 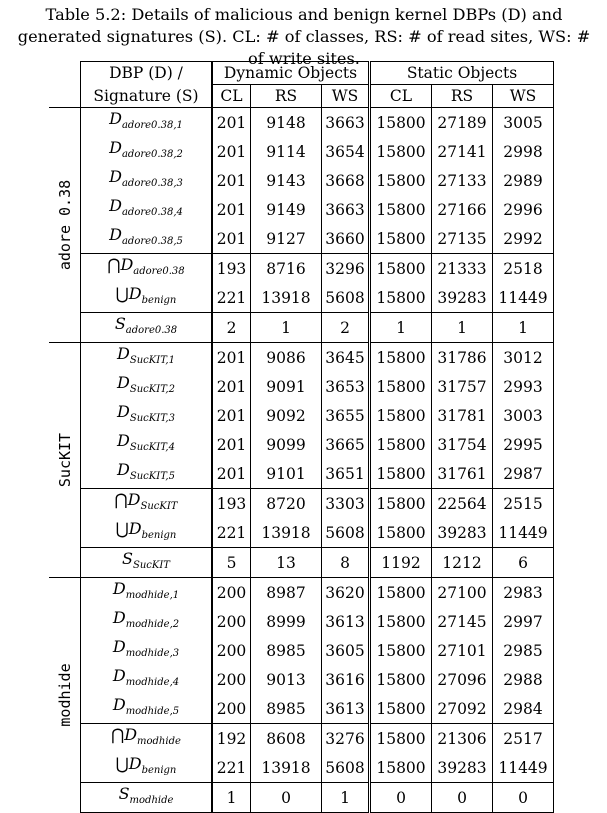 What do you see at coordinates (286, 797) in the screenshot?
I see `cell-dyn-rs: 0` at bounding box center [286, 797].